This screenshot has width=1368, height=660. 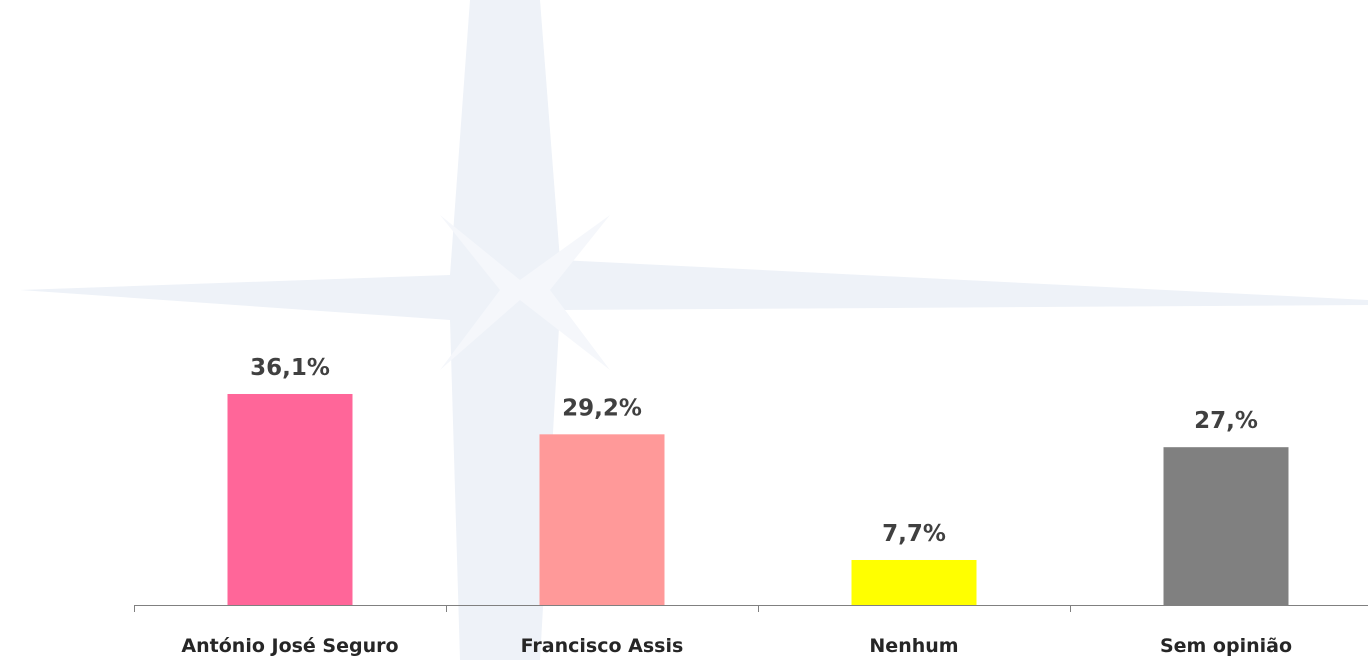 I want to click on x-tick-label: Nenhum, so click(x=913, y=646).